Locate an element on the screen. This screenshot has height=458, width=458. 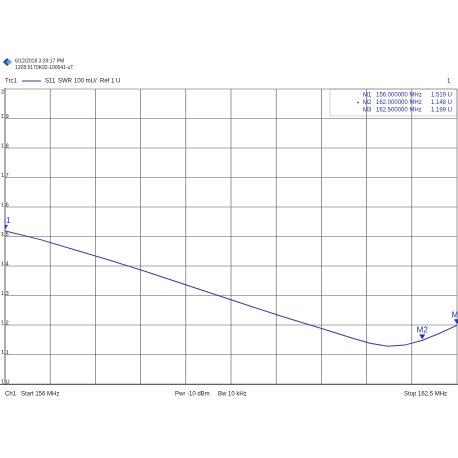
scale: 100 mU/ is located at coordinates (85, 82).